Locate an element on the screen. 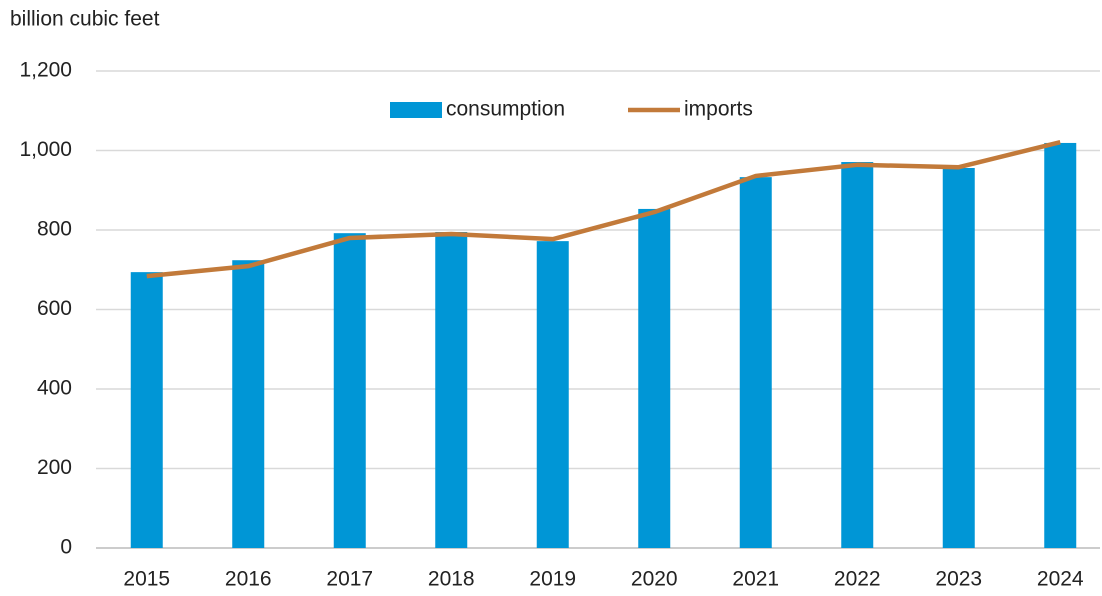 The height and width of the screenshot is (596, 1102). legend-label: imports is located at coordinates (718, 109).